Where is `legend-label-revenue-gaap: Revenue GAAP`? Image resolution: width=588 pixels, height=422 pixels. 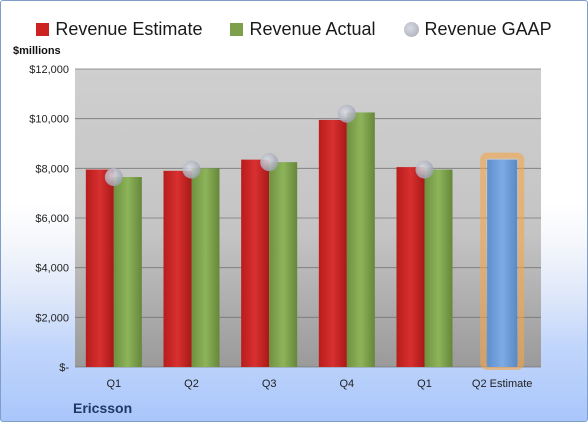
legend-label-revenue-gaap: Revenue GAAP is located at coordinates (488, 28).